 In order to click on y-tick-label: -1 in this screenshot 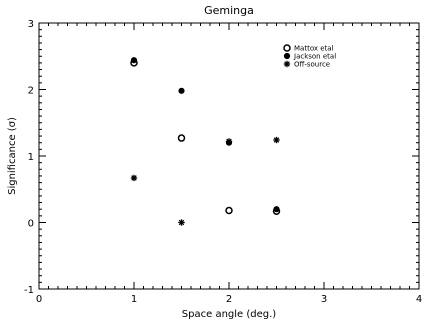, I will do `click(29, 290)`.